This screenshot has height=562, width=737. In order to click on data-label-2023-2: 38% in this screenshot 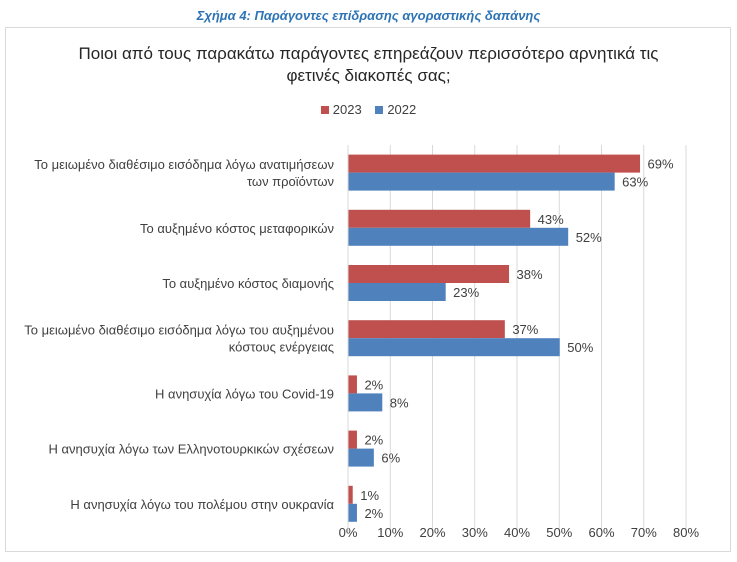, I will do `click(530, 274)`.